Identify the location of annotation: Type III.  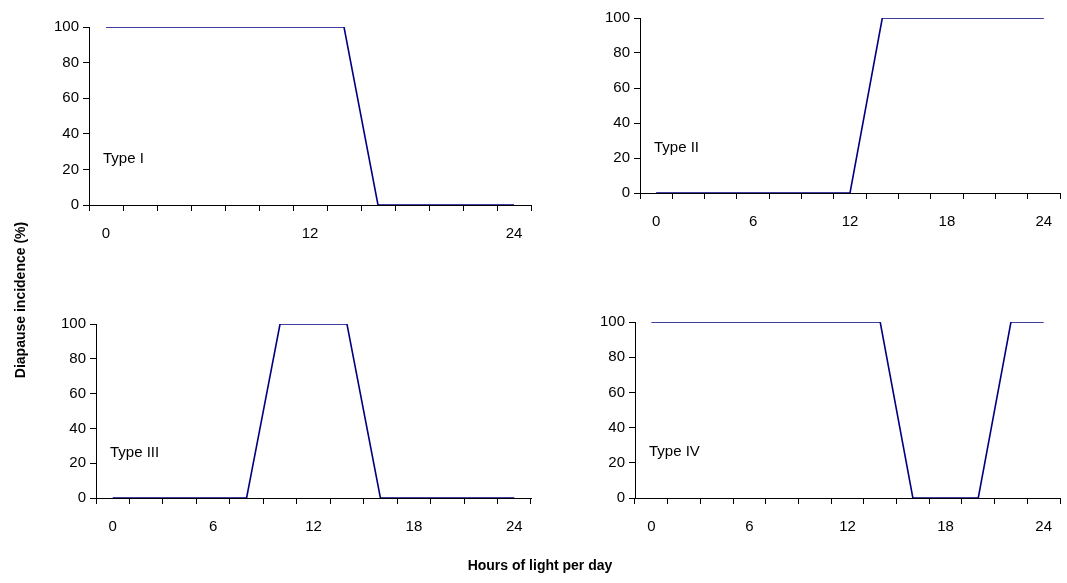
(135, 451).